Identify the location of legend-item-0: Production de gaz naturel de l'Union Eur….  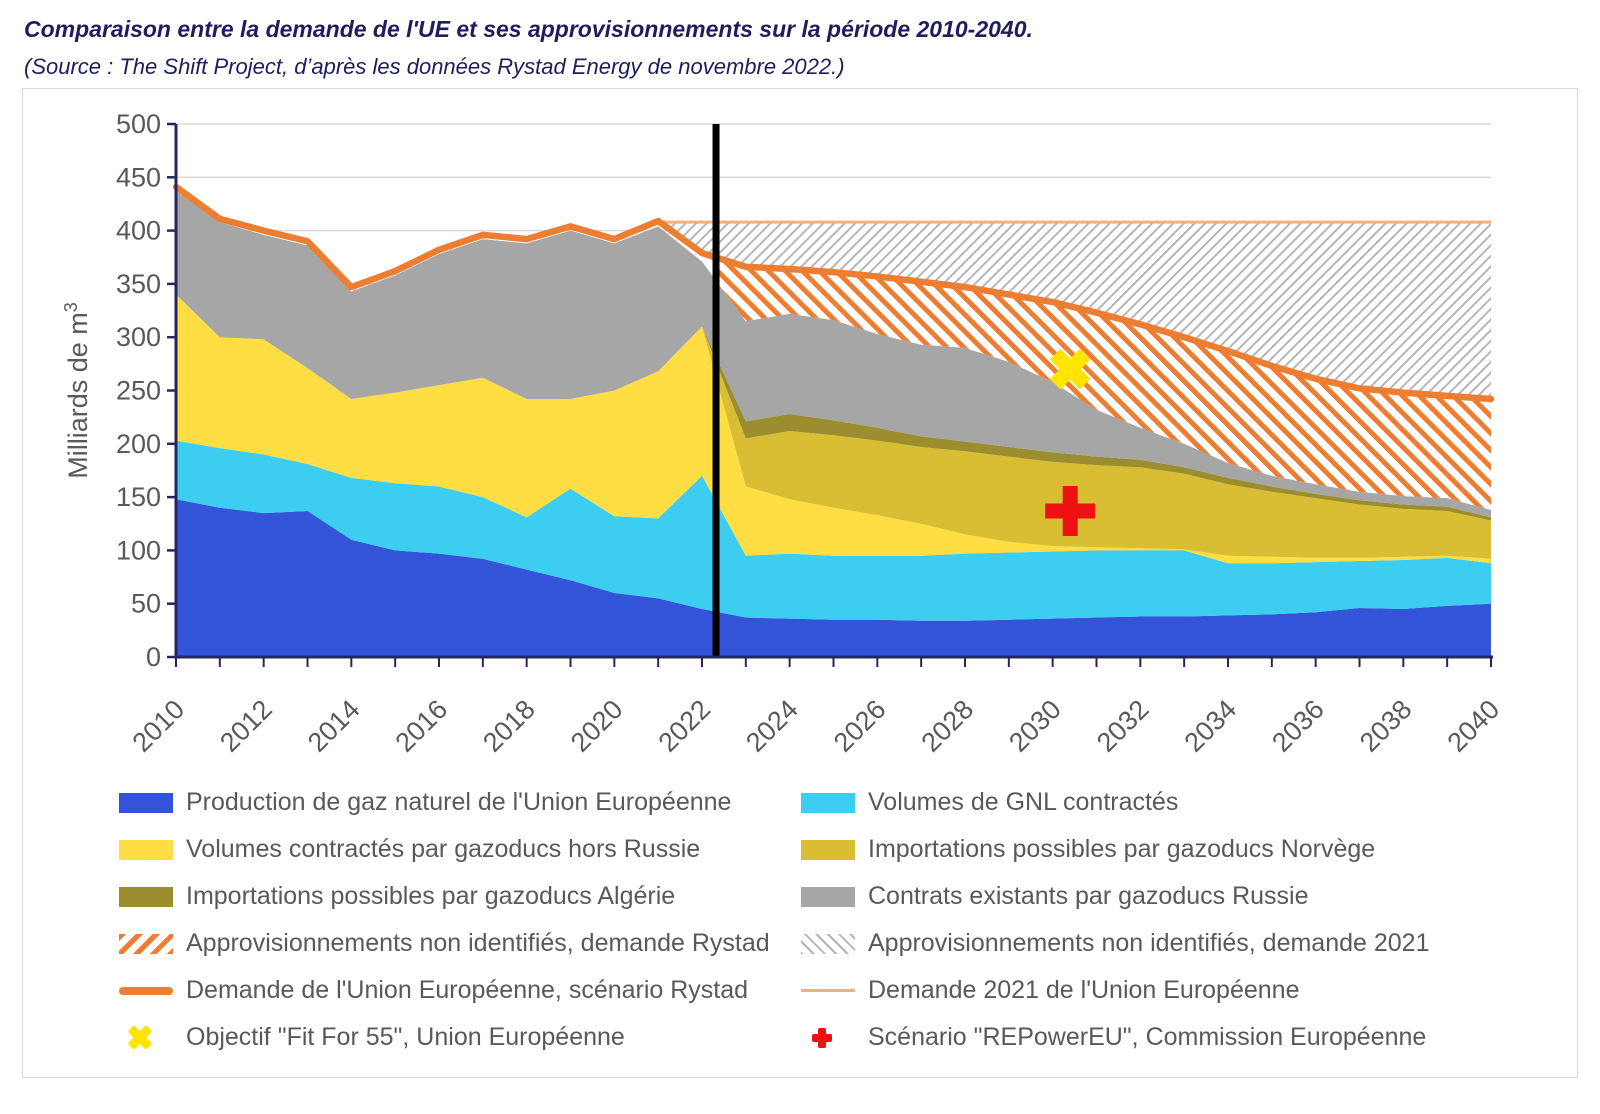
(460, 802).